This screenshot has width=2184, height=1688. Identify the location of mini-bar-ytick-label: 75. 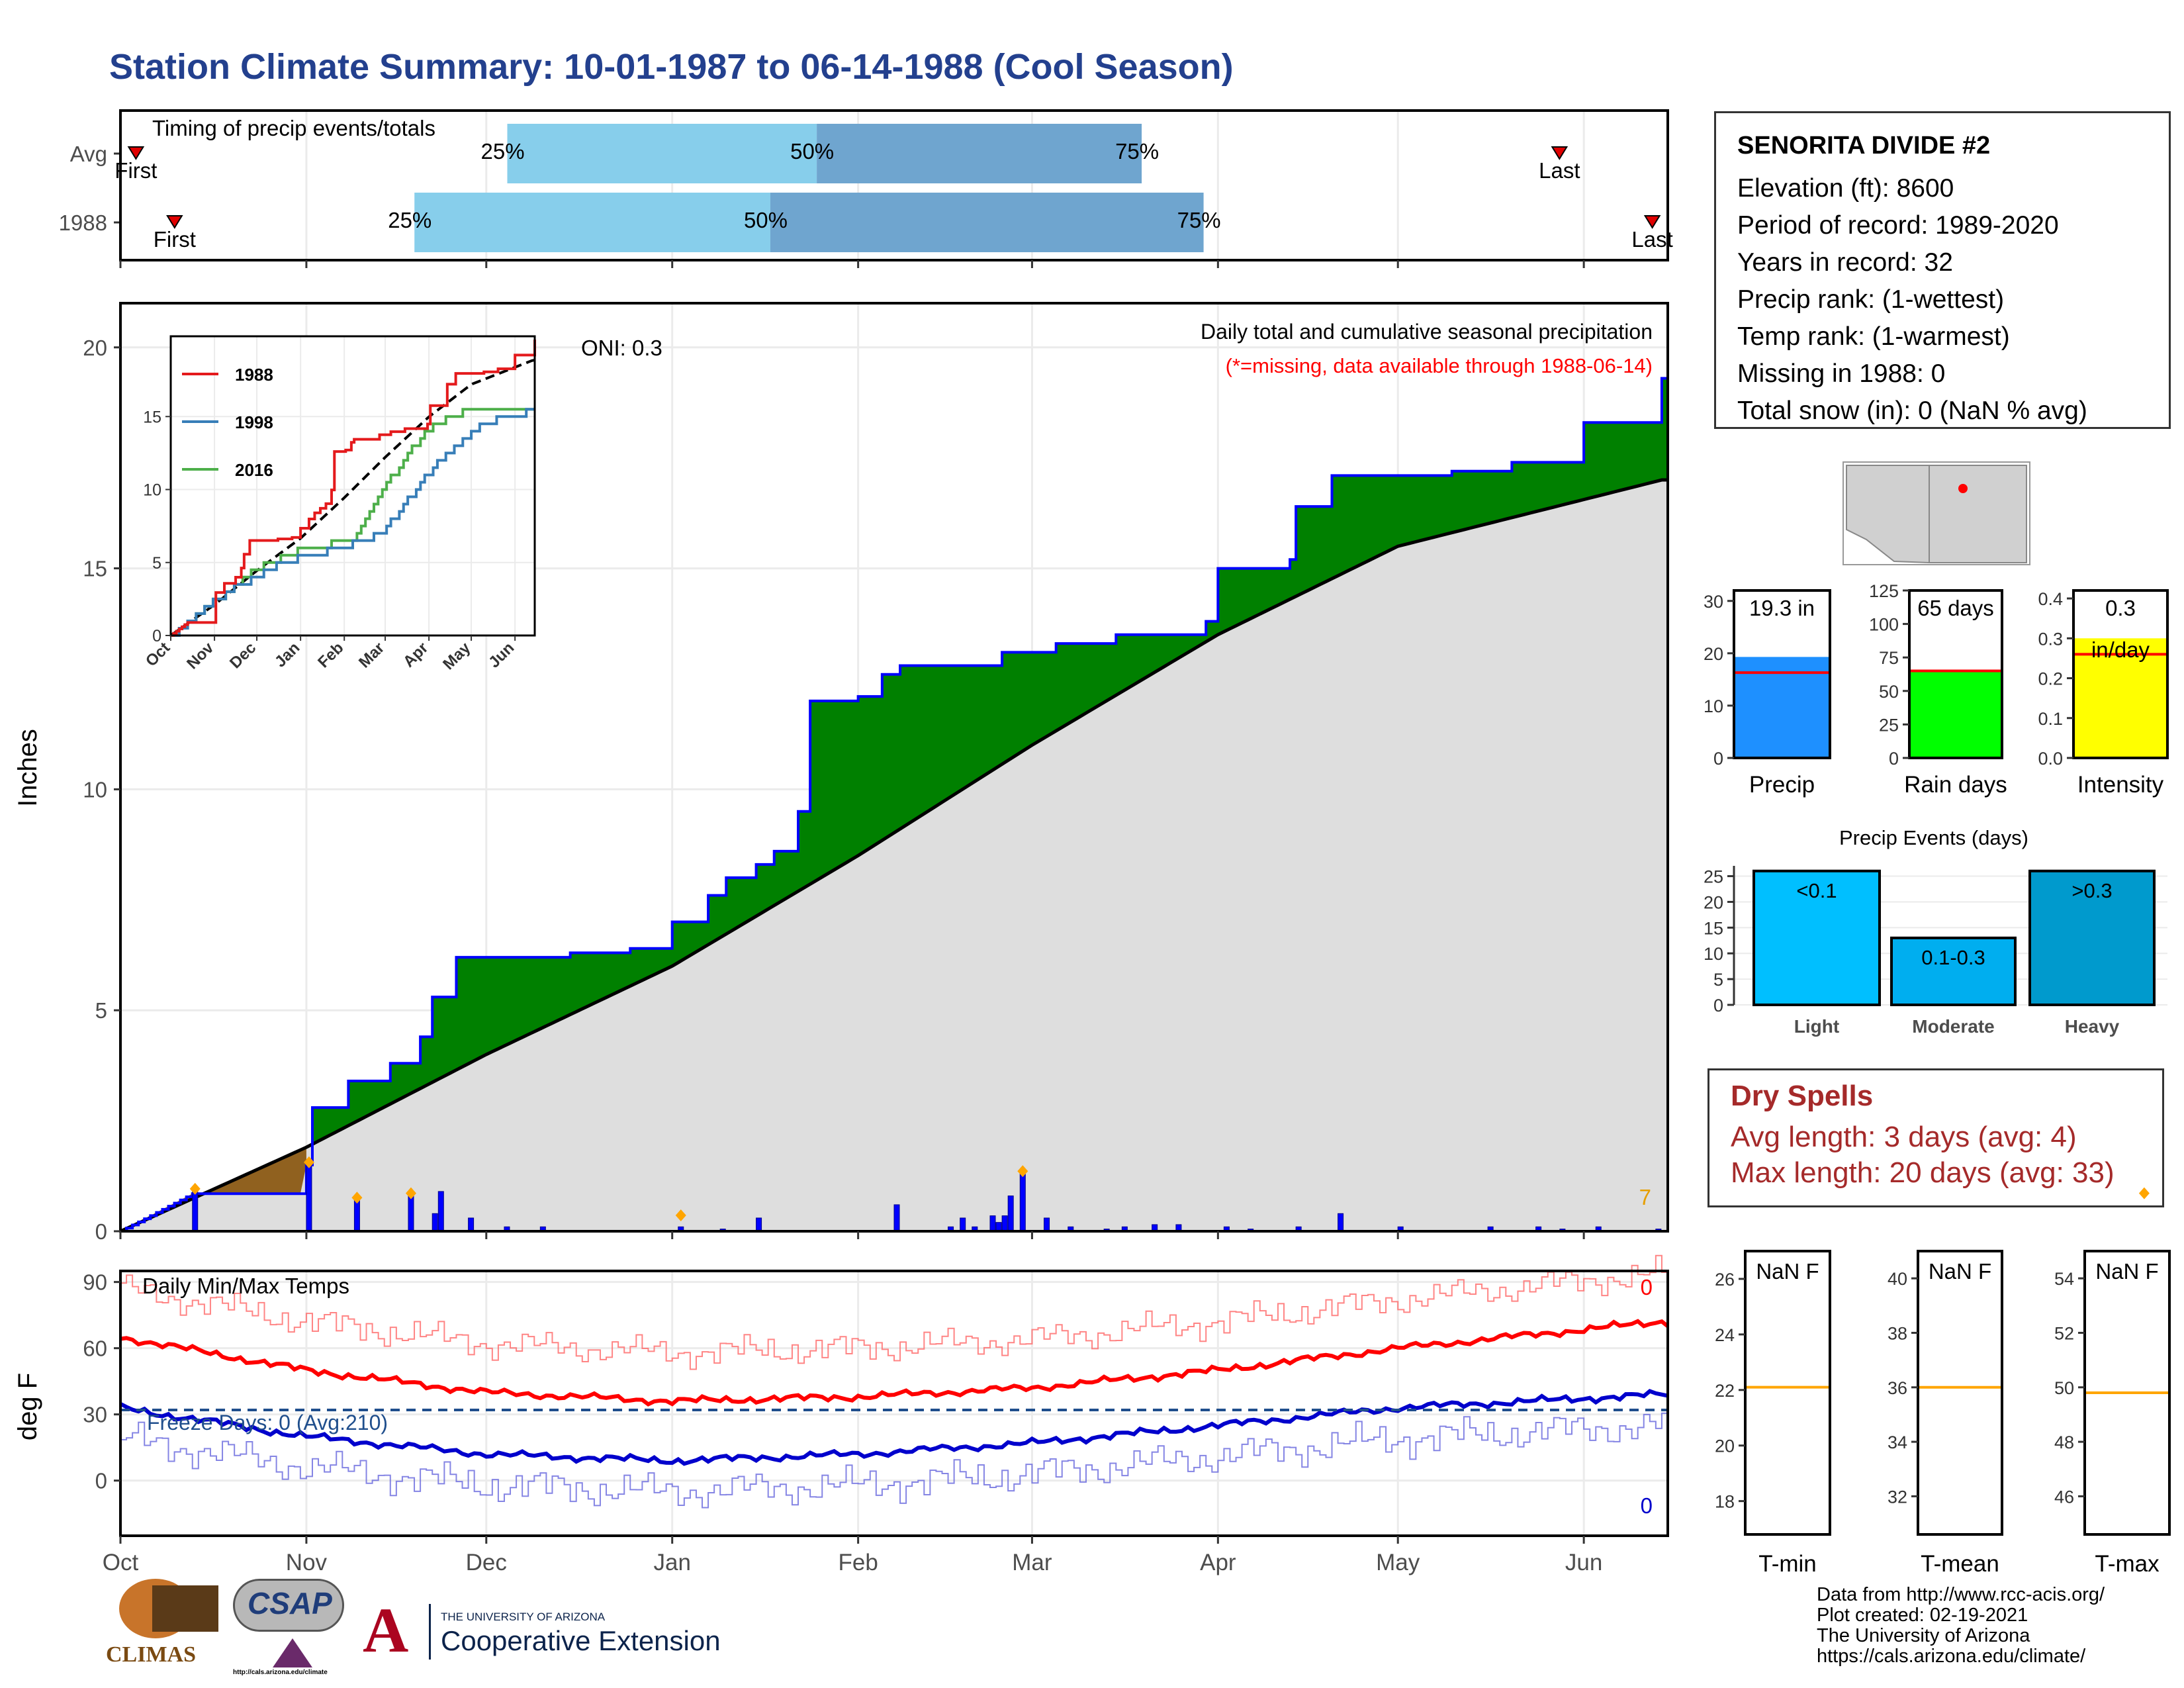
(1889, 658).